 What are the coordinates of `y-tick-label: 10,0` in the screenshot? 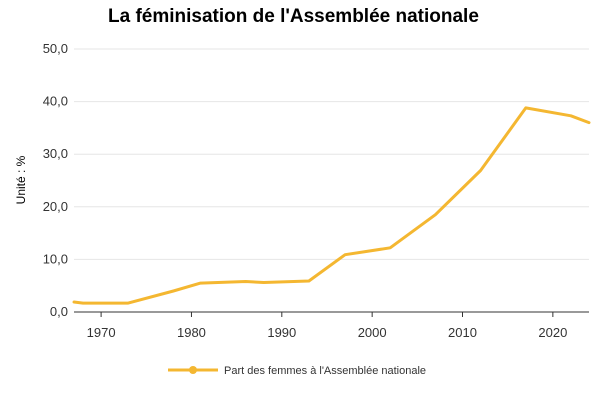 It's located at (55, 258).